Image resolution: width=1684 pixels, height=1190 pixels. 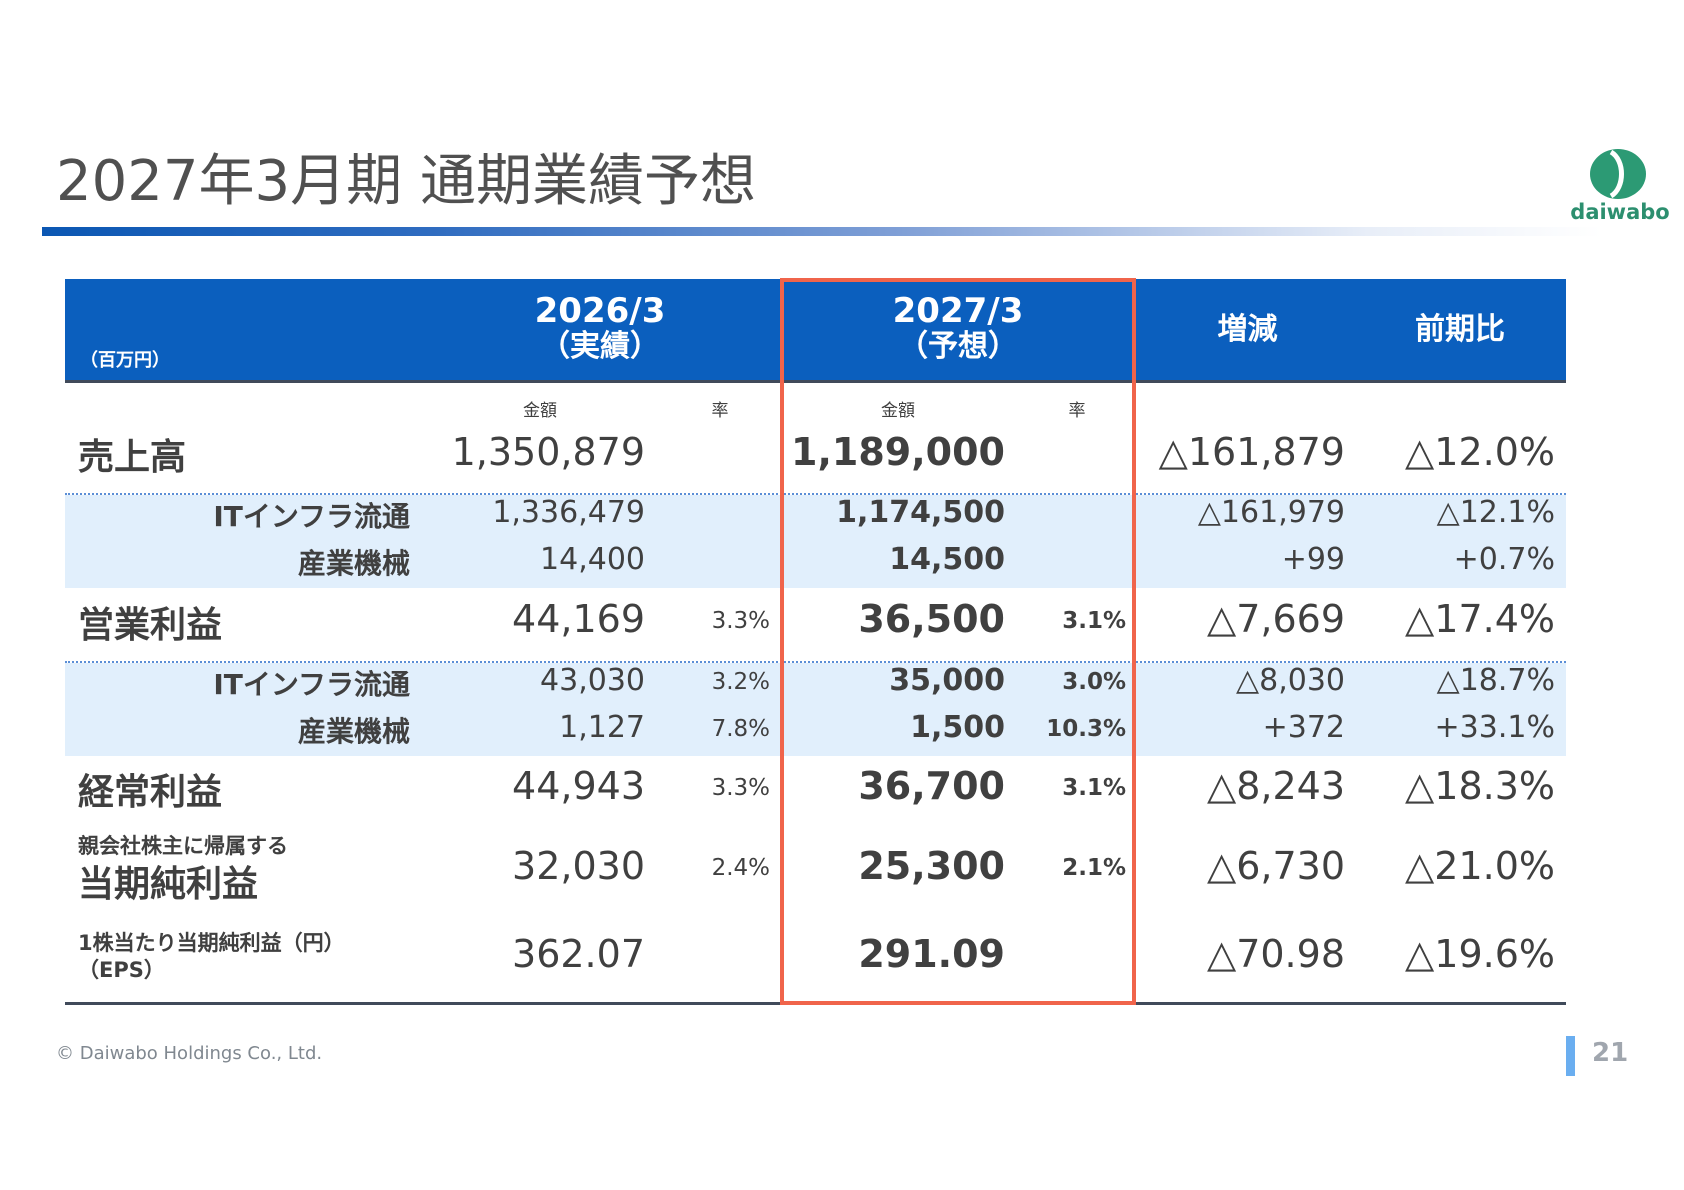 What do you see at coordinates (1480, 619) in the screenshot?
I see `cell-pct: △17.4%` at bounding box center [1480, 619].